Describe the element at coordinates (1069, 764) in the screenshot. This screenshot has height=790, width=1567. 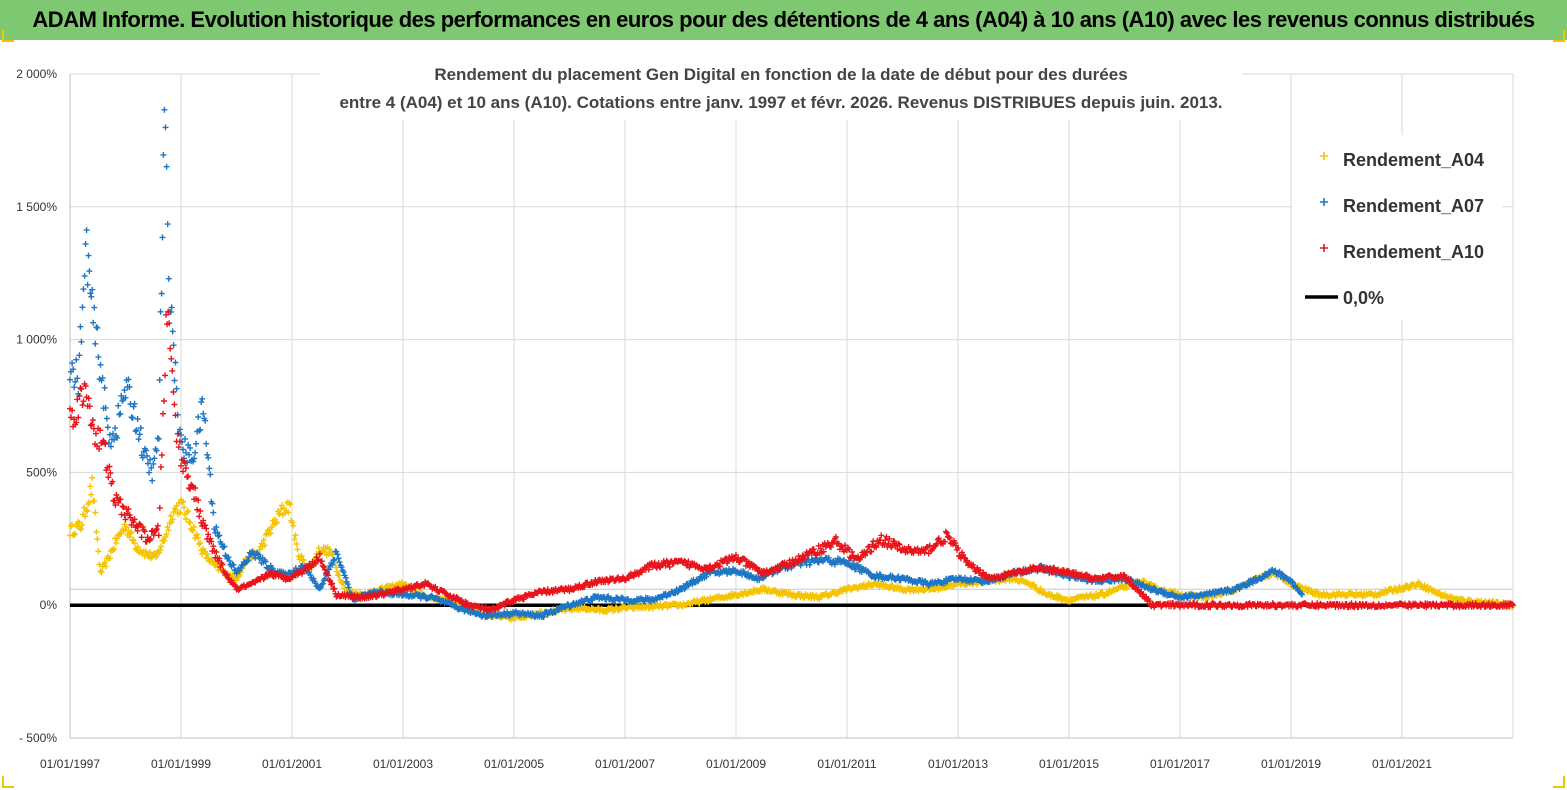
I see `x-tick-label: 01/01/2015` at that location.